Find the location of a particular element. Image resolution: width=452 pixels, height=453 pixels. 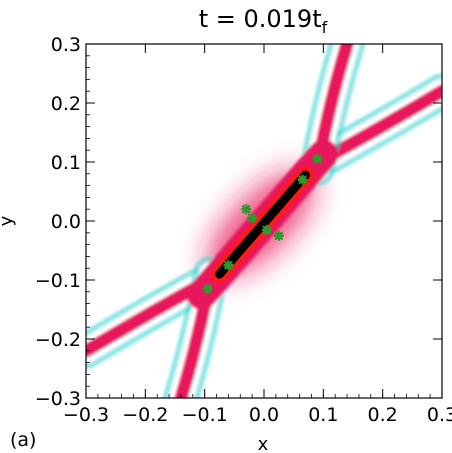

x-tick-label: 0.3 is located at coordinates (439, 415).